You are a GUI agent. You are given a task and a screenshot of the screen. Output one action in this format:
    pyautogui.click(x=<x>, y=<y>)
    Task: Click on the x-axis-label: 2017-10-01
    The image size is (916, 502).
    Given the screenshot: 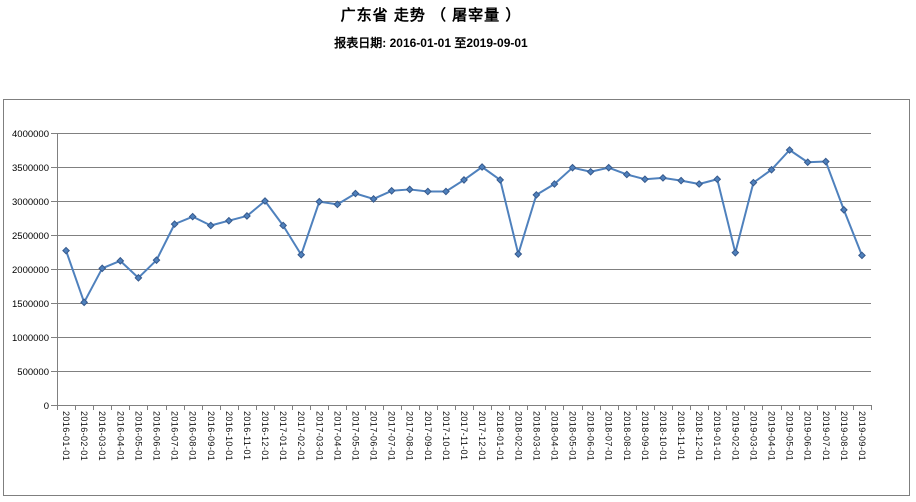 What is the action you would take?
    pyautogui.click(x=446, y=436)
    